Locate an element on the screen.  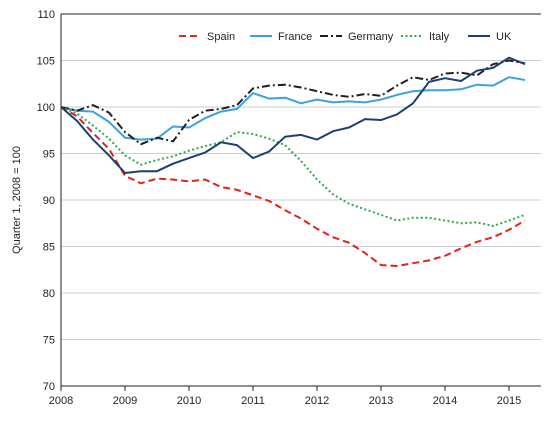
x-tick-label-2013: 2013 is located at coordinates (381, 401).